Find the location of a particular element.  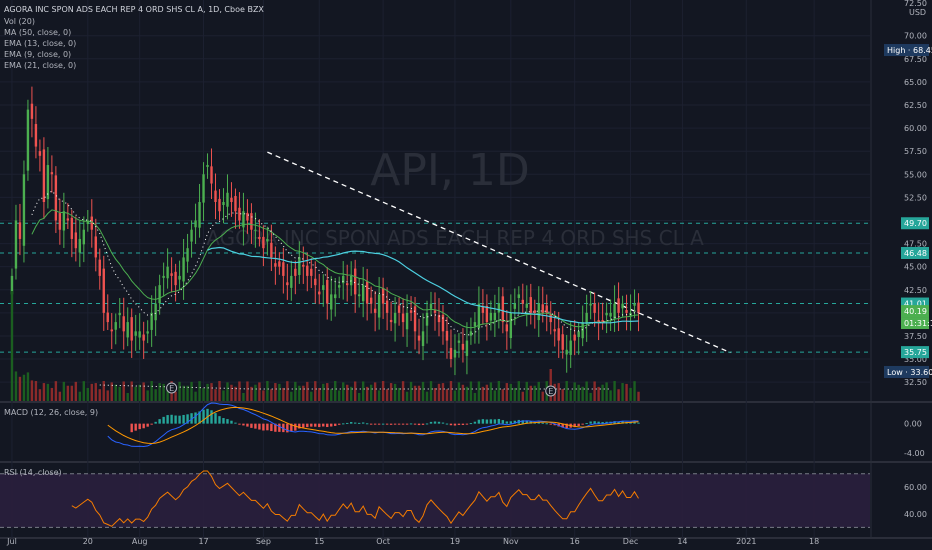

price-axis-currency: USD is located at coordinates (917, 12).